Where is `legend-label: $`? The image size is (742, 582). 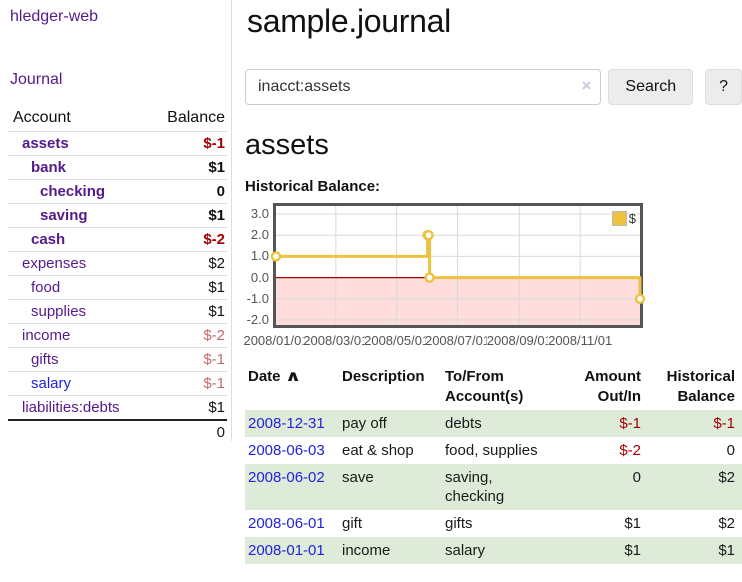 legend-label: $ is located at coordinates (632, 218).